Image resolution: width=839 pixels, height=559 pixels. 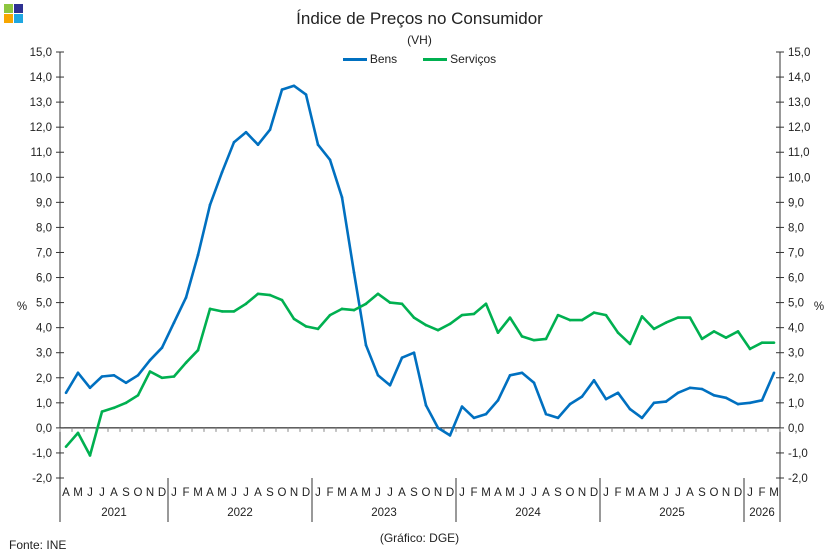 What do you see at coordinates (44, 253) in the screenshot?
I see `y-tick-label: 7,0` at bounding box center [44, 253].